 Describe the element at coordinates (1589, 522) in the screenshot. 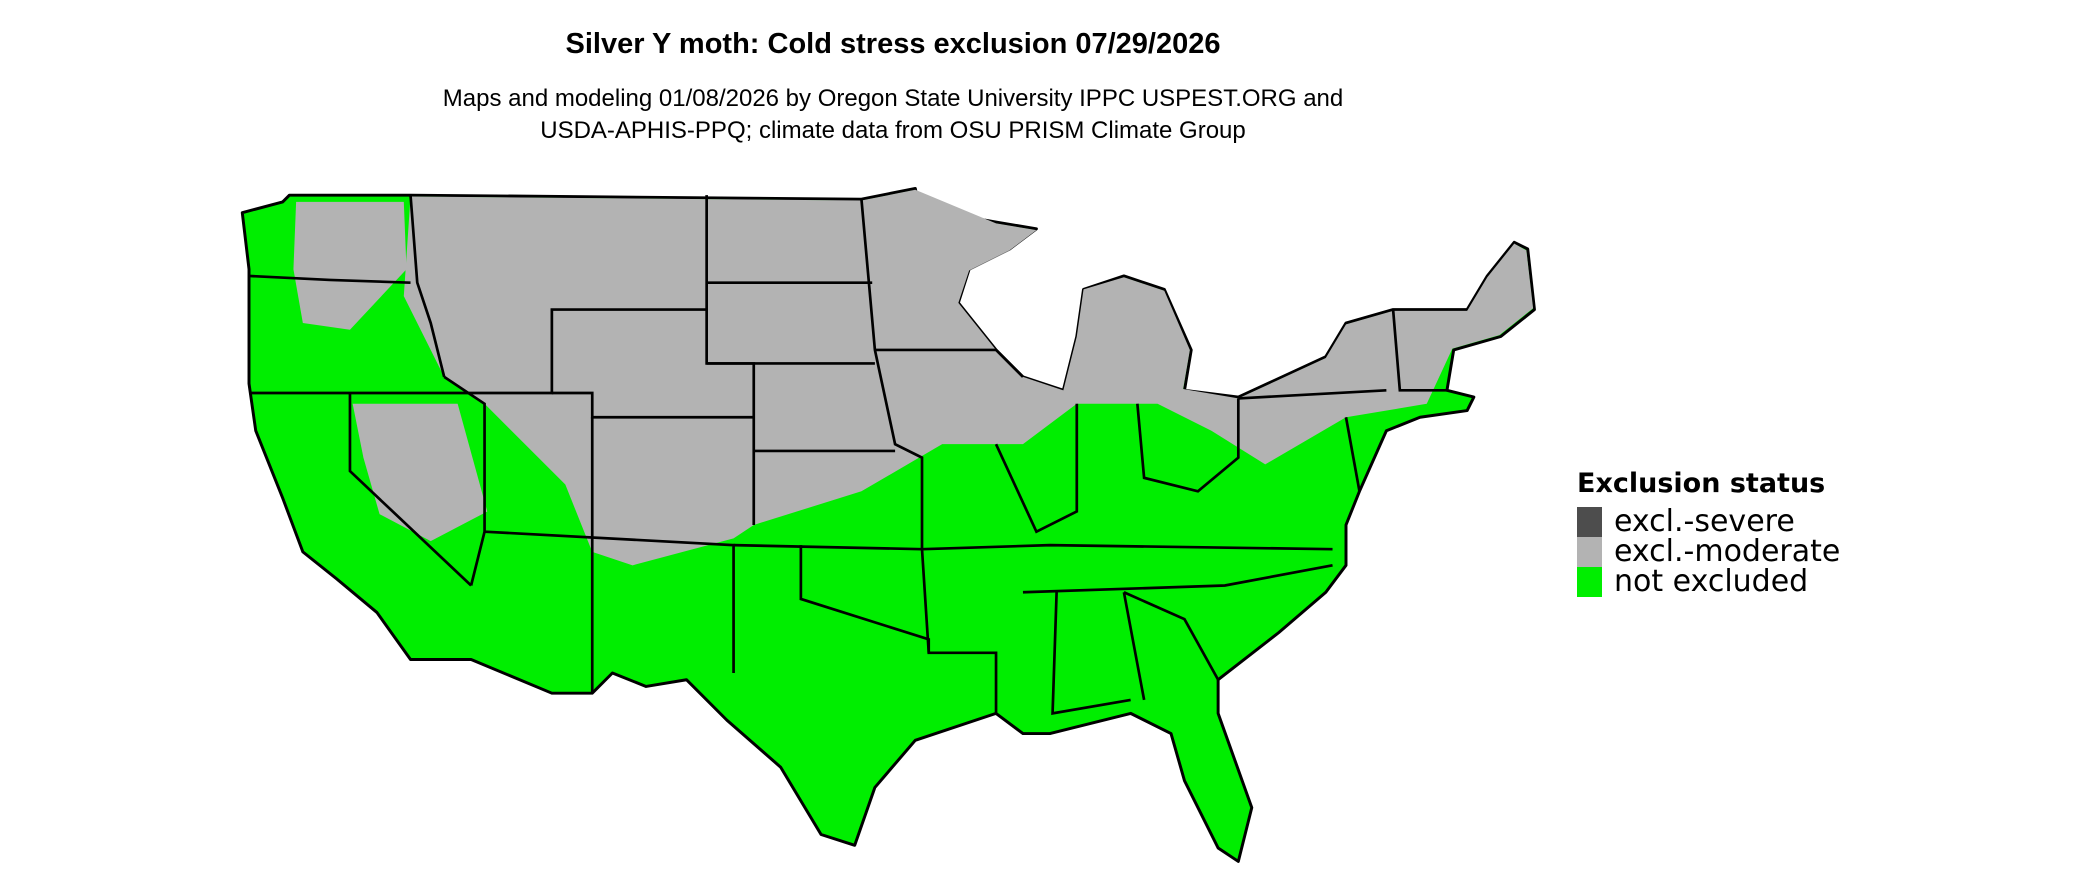

I see `legend-swatch-severe` at that location.